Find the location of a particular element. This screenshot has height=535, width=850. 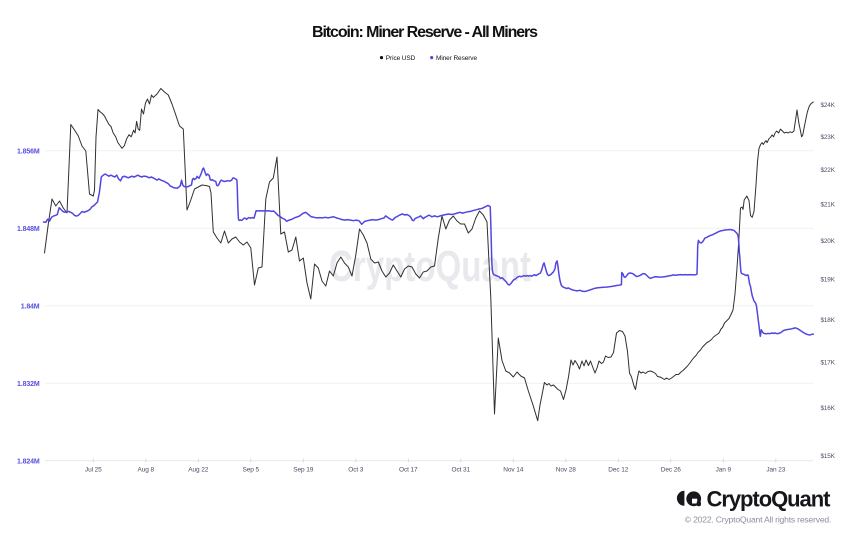

svg-text: 1.832M is located at coordinates (28, 384).